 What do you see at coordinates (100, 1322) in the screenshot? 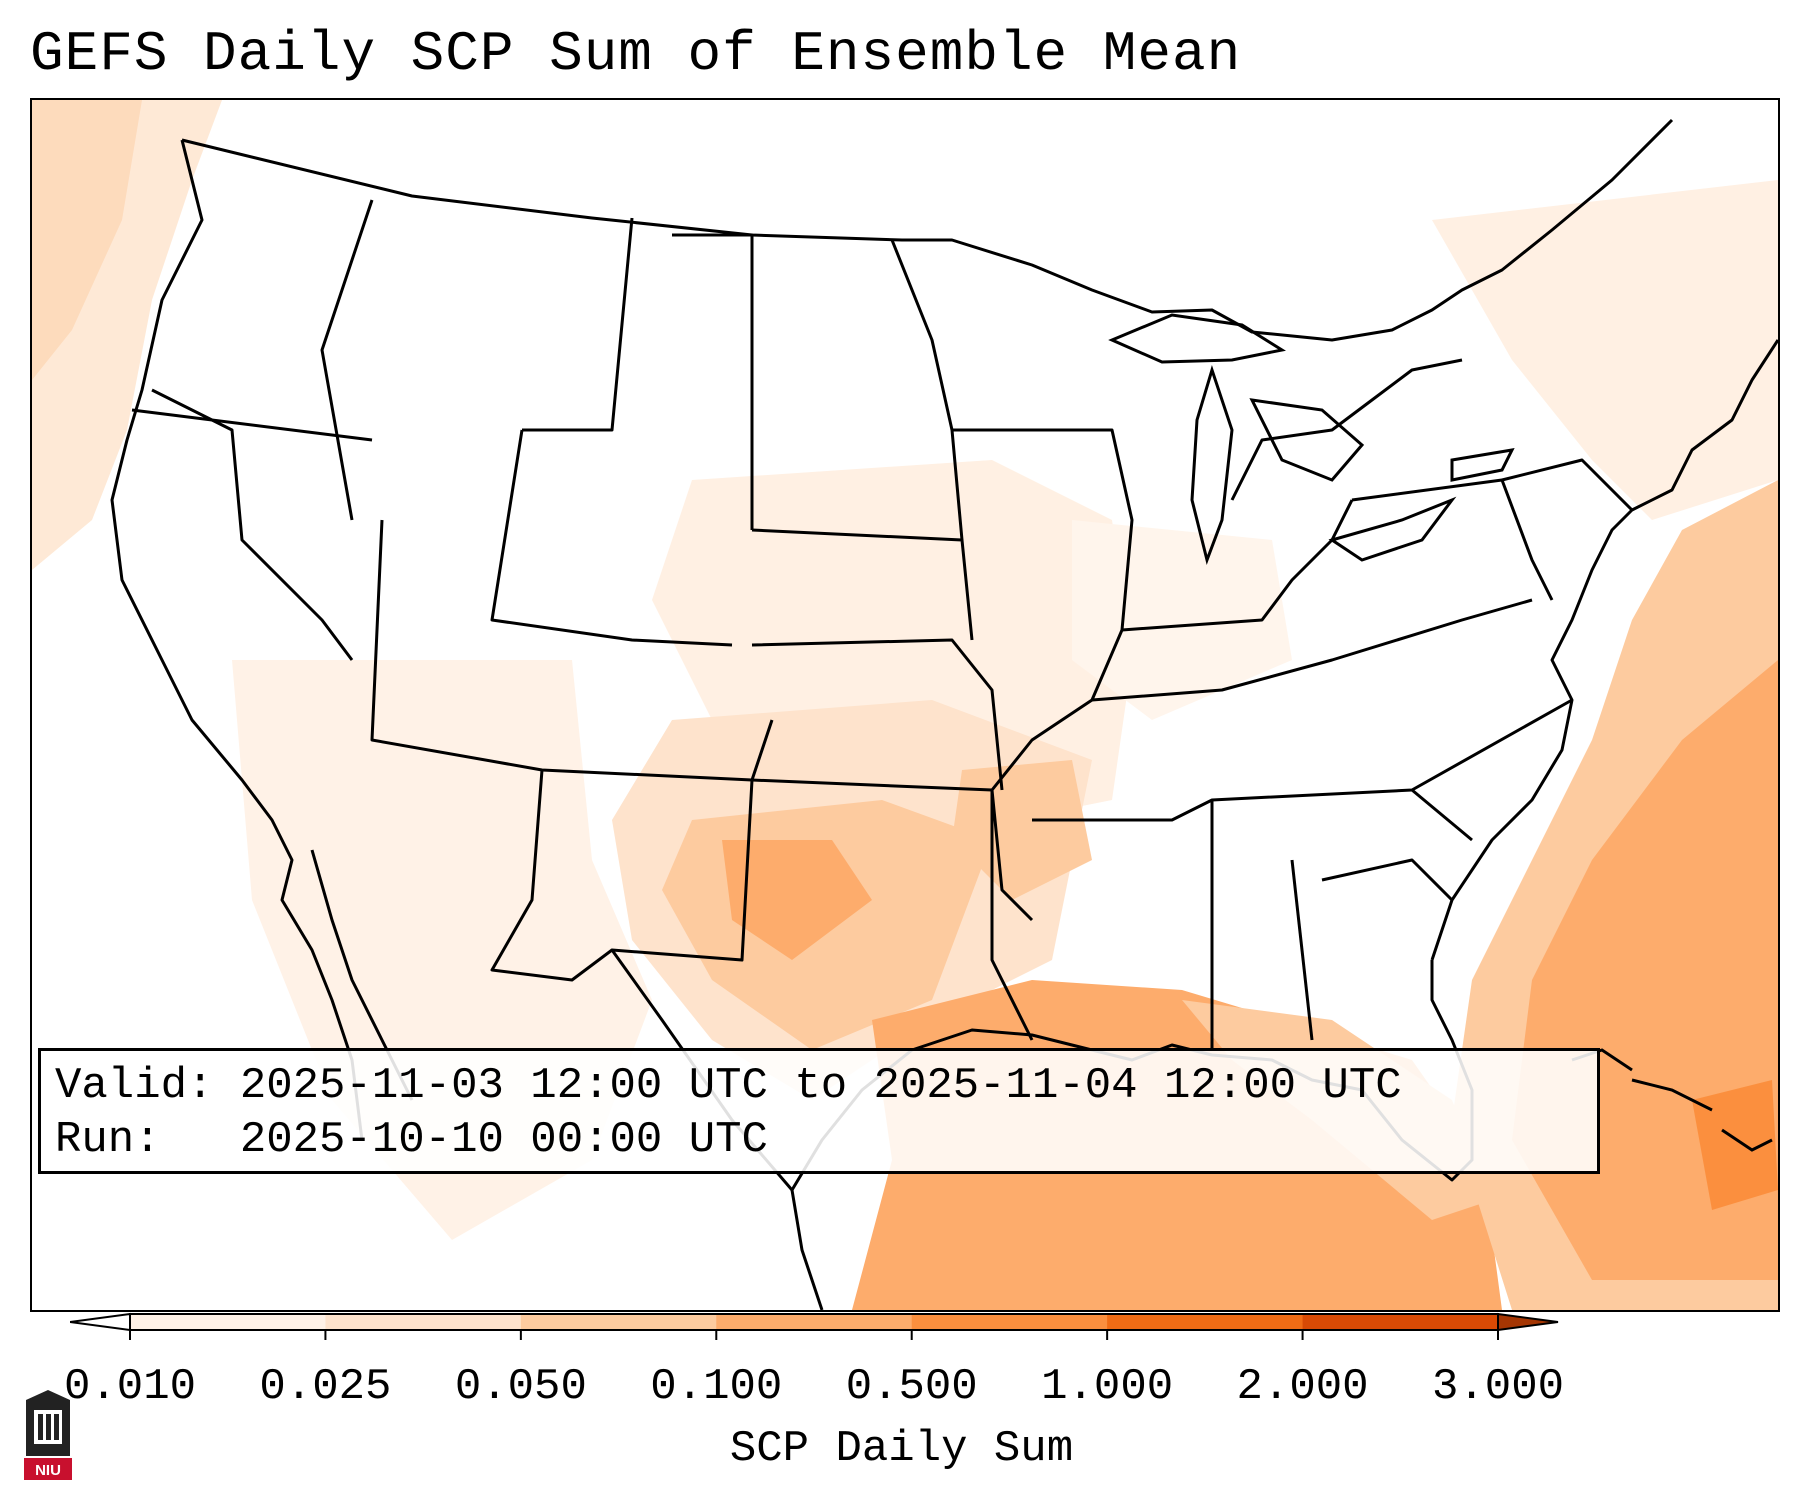
I see `colorbar-under-extension` at bounding box center [100, 1322].